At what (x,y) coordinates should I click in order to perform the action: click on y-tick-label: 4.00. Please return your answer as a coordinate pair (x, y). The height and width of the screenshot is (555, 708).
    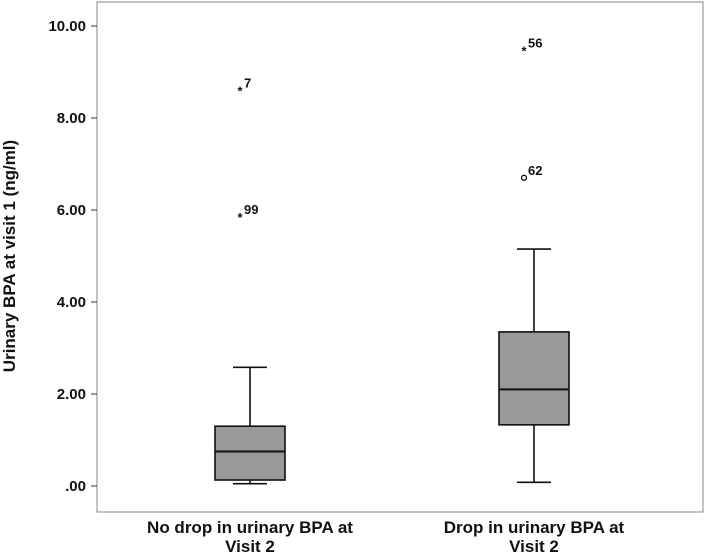
    Looking at the image, I should click on (71, 302).